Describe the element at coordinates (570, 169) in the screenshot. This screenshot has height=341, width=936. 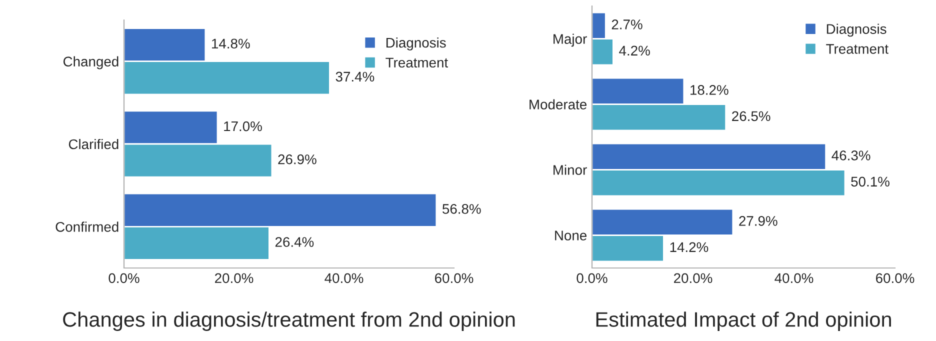
I see `y-tick-label: Minor` at that location.